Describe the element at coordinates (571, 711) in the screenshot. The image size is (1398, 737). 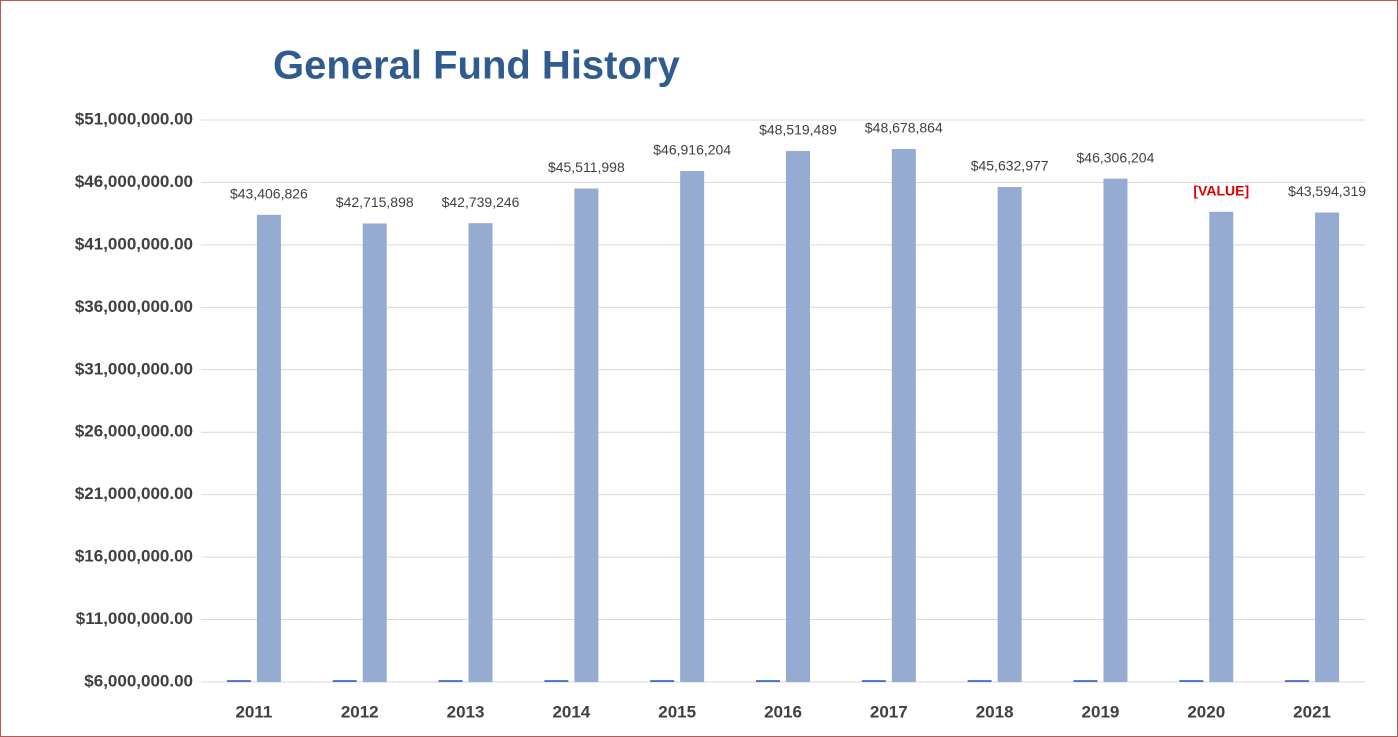
I see `x-tick-label: 2014` at that location.